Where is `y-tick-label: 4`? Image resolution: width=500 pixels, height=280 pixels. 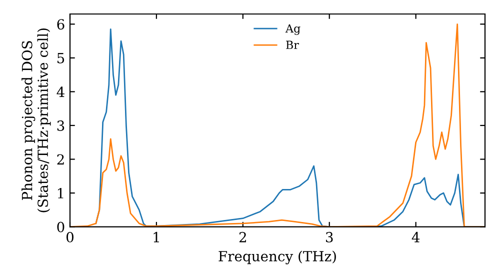
y-tick-label: 4 is located at coordinates (60, 91).